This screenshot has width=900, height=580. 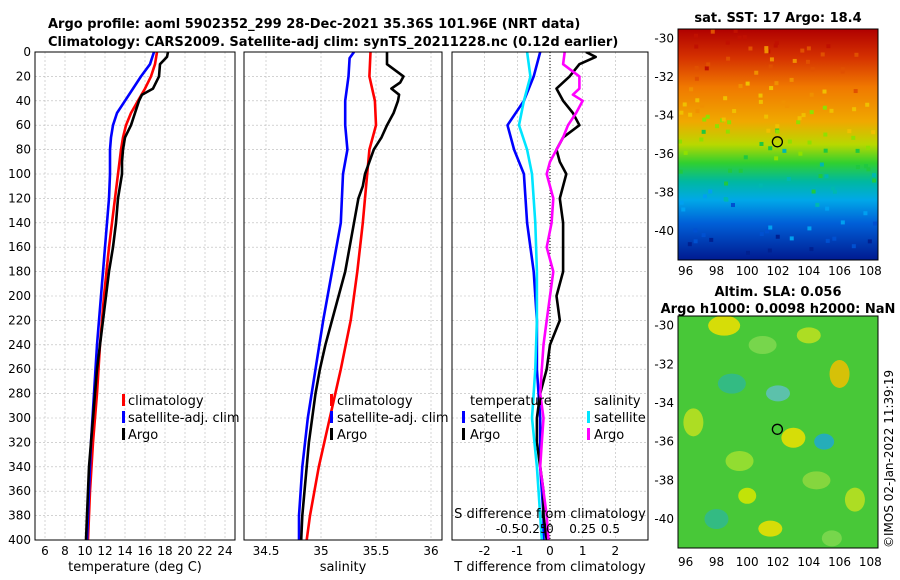 What do you see at coordinates (352, 435) in the screenshot?
I see `legend-label-argo: Argo` at bounding box center [352, 435].